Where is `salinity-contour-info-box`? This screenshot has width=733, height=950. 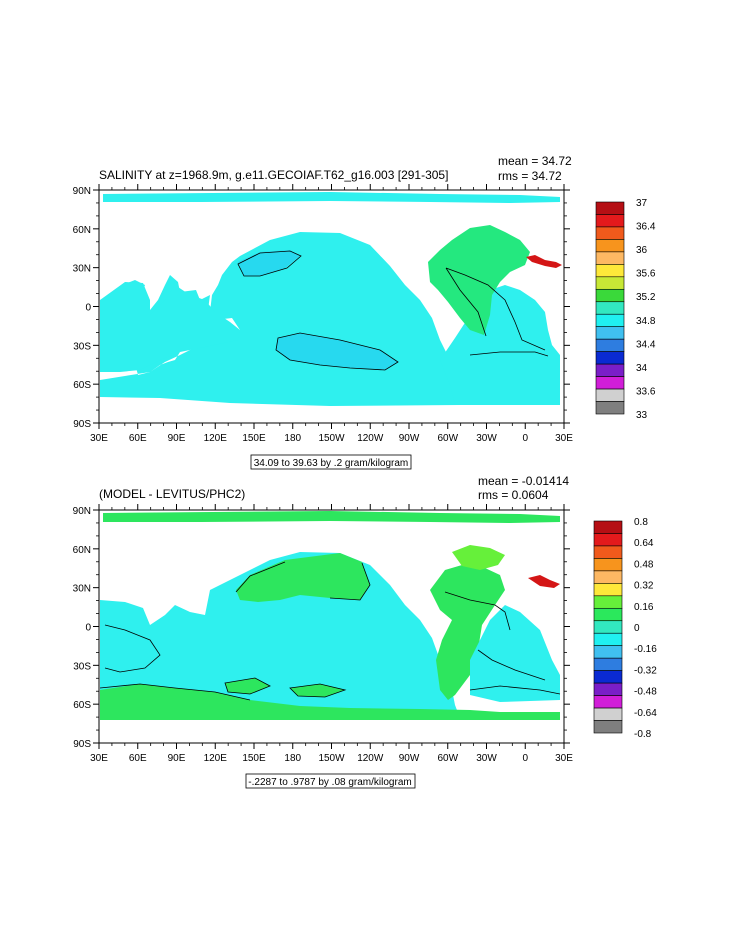
salinity-contour-info-box is located at coordinates (331, 462).